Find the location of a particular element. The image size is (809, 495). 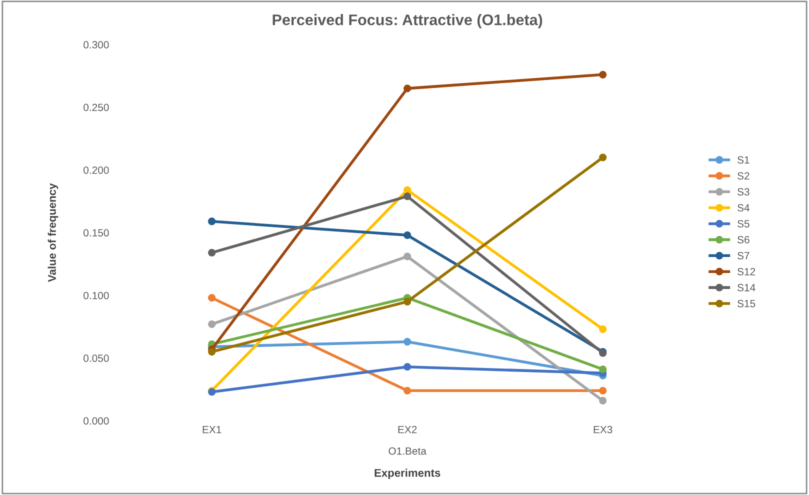

legend-label: S4 is located at coordinates (744, 208).